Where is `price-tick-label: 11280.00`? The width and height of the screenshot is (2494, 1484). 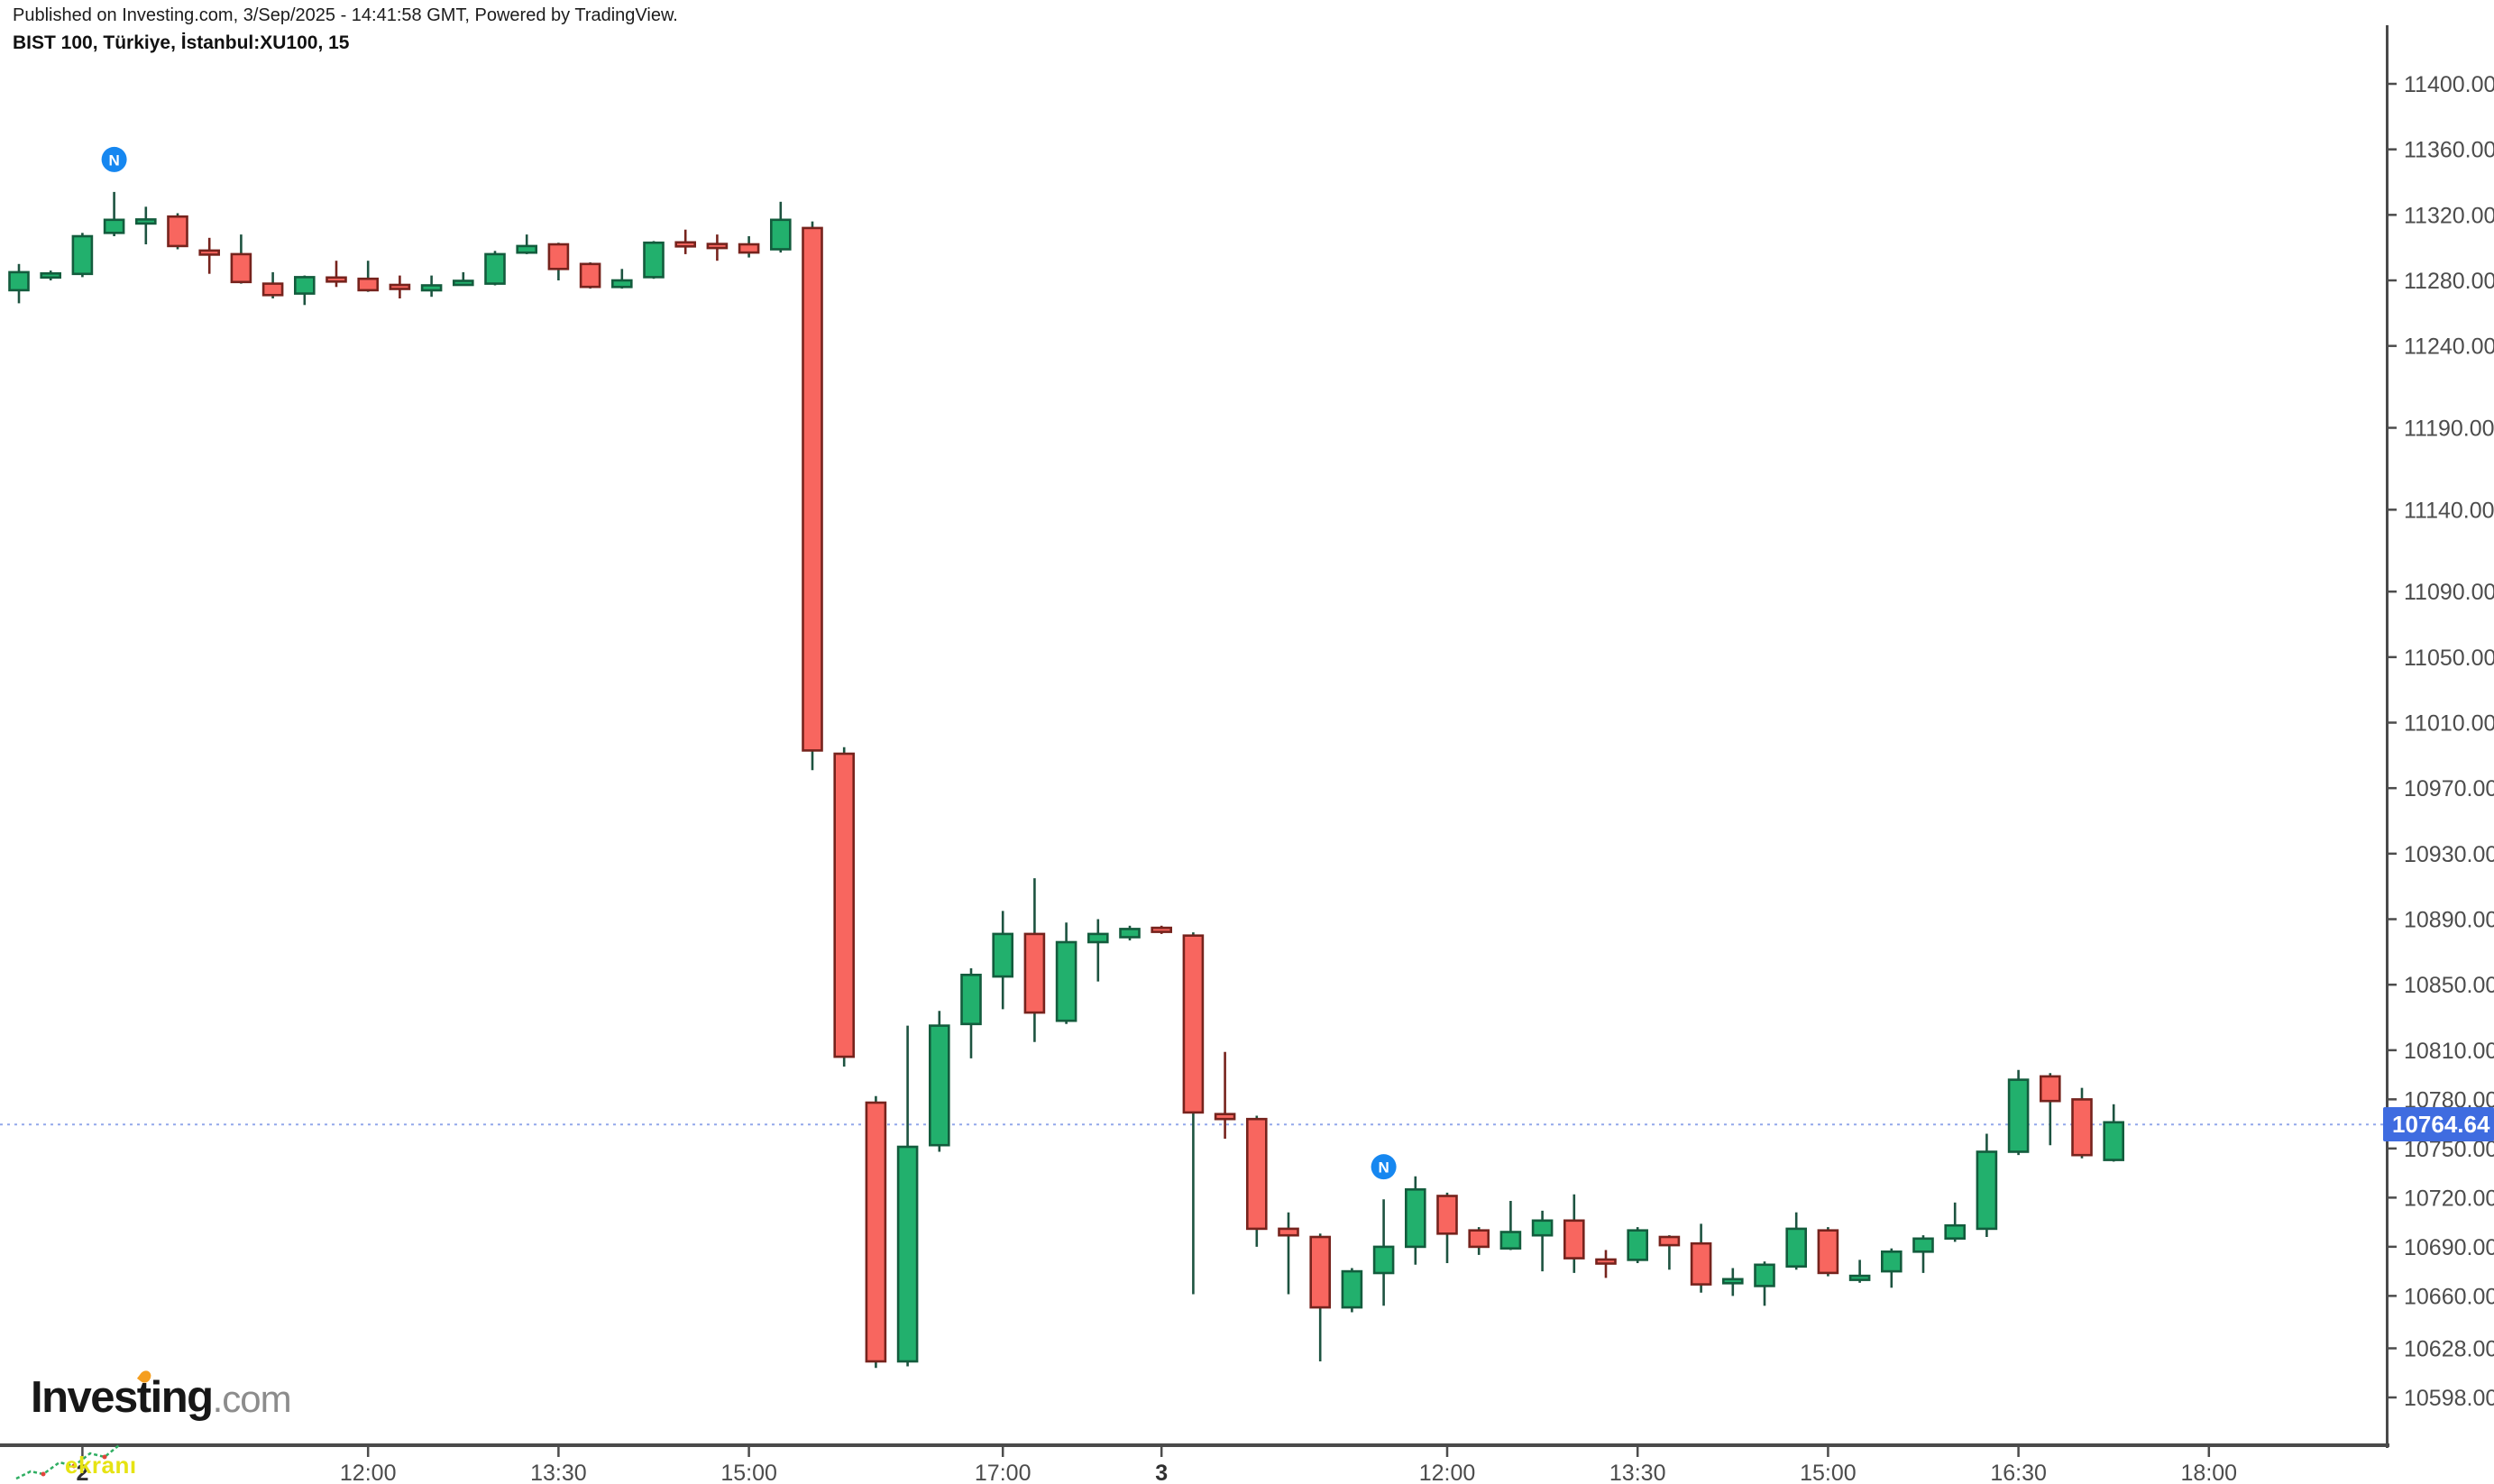 price-tick-label: 11280.00 is located at coordinates (2449, 281).